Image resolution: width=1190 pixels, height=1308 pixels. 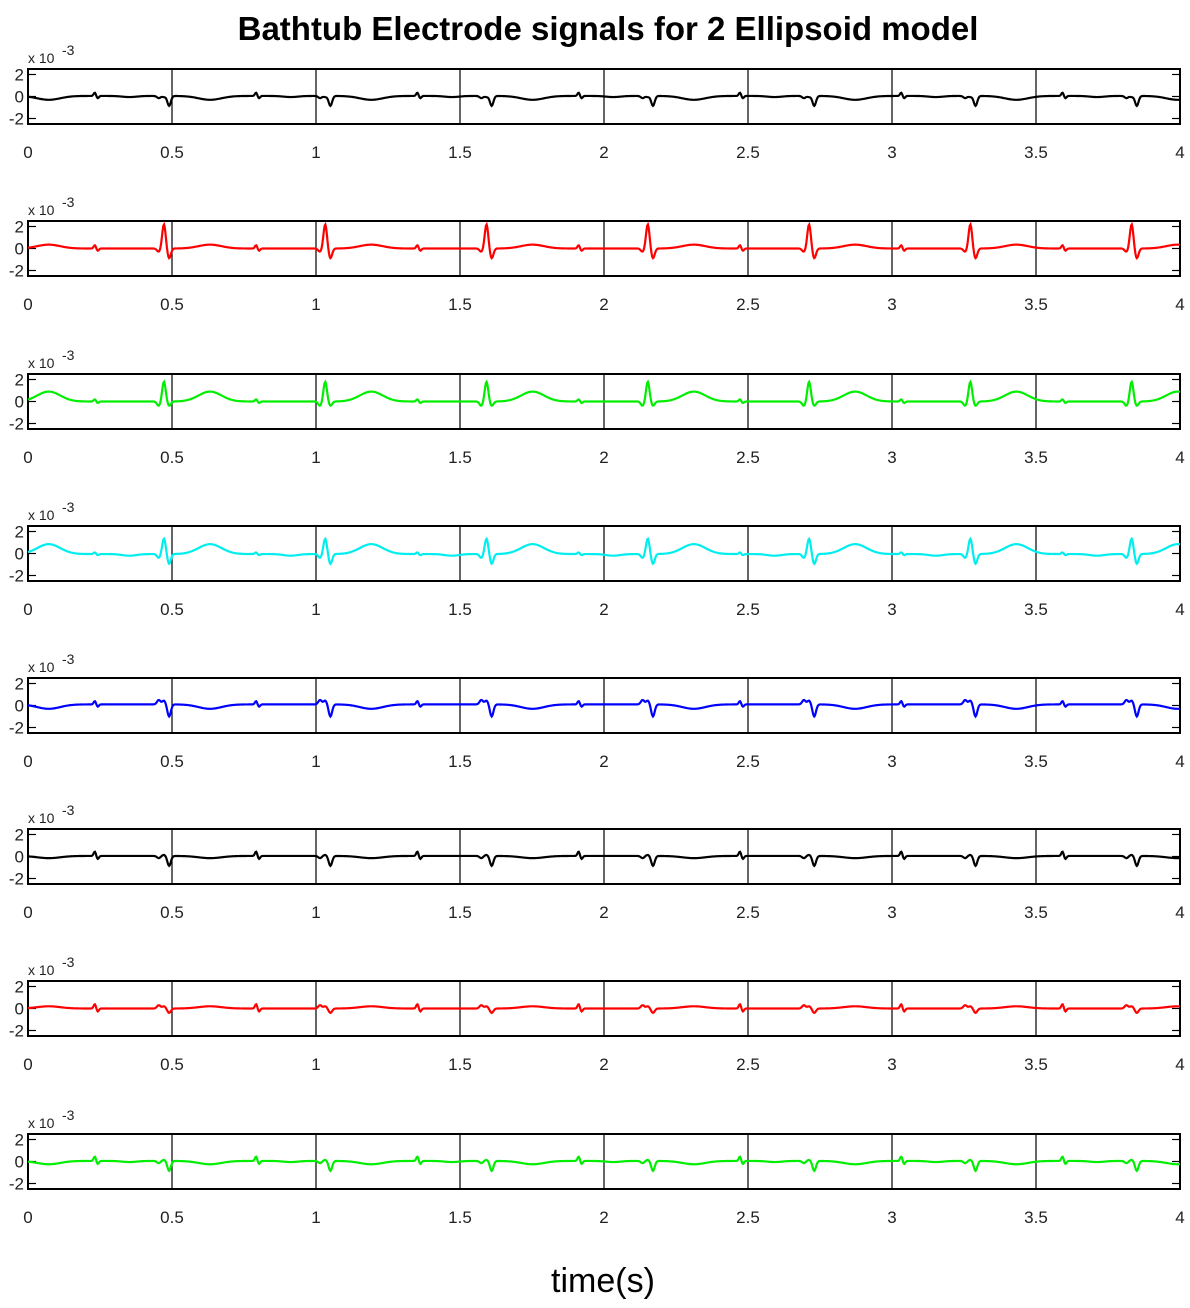 What do you see at coordinates (603, 1281) in the screenshot?
I see `x-axis-label: time(s)` at bounding box center [603, 1281].